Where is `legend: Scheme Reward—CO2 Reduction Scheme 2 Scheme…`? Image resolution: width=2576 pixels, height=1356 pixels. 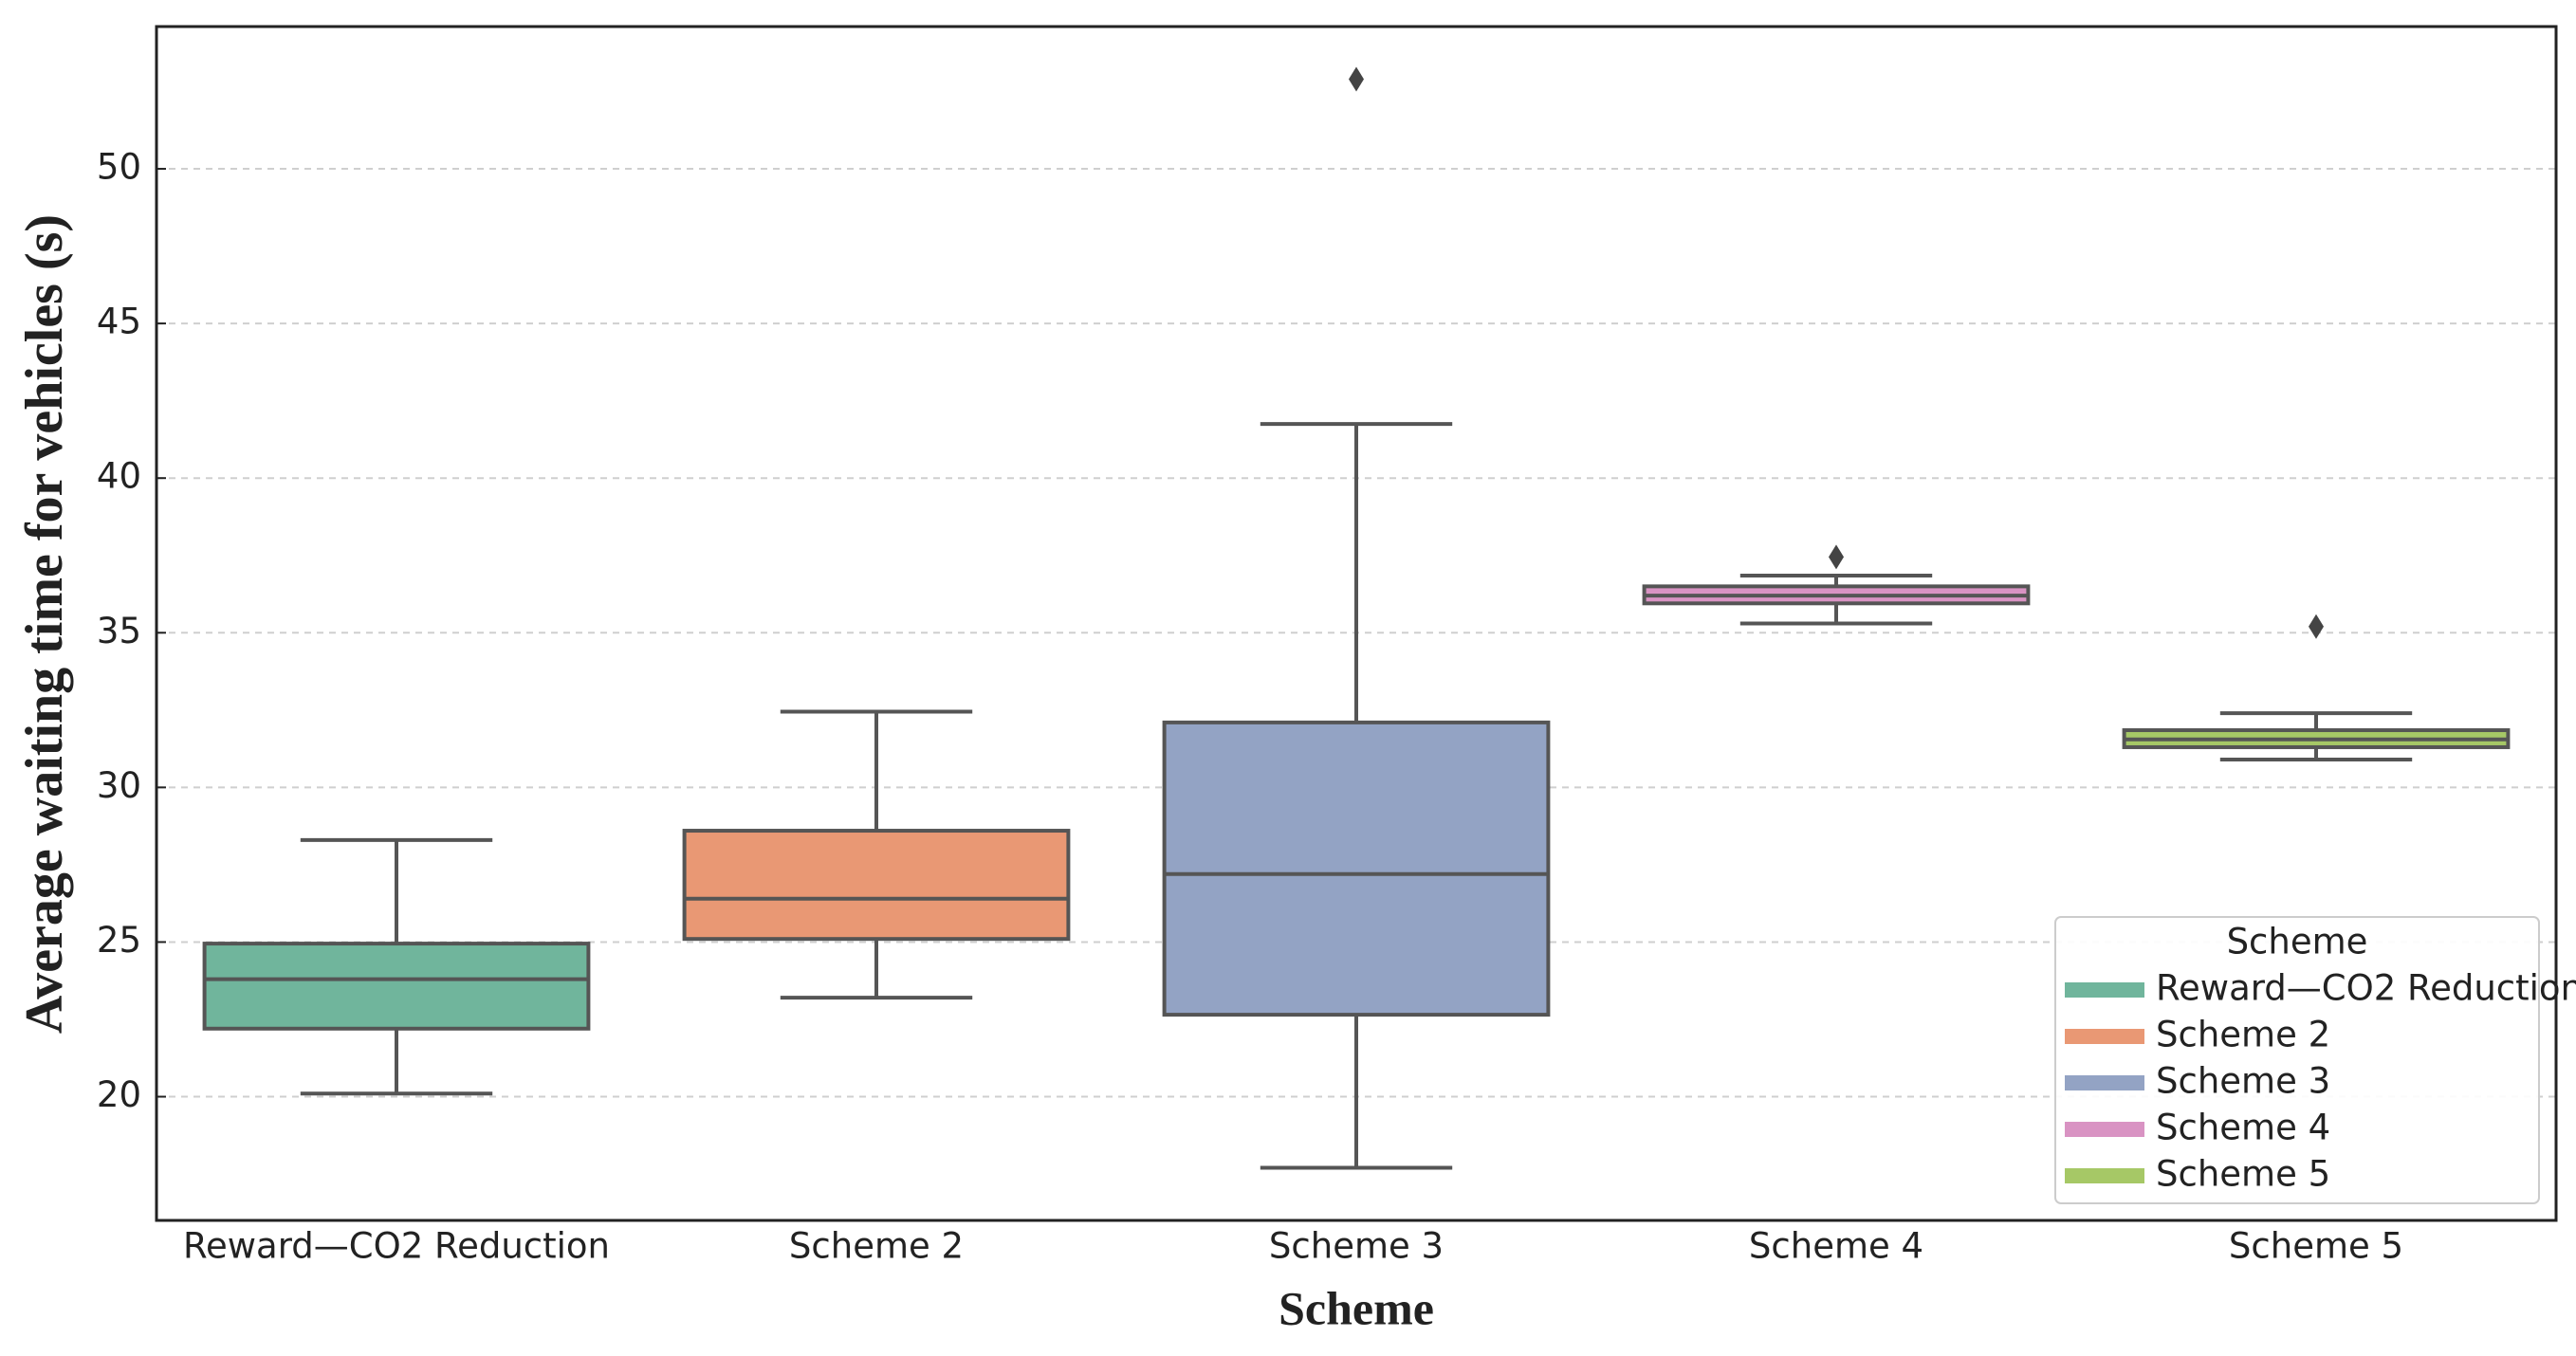
legend: Scheme Reward—CO2 Reduction Scheme 2 Scheme… is located at coordinates (2315, 1060).